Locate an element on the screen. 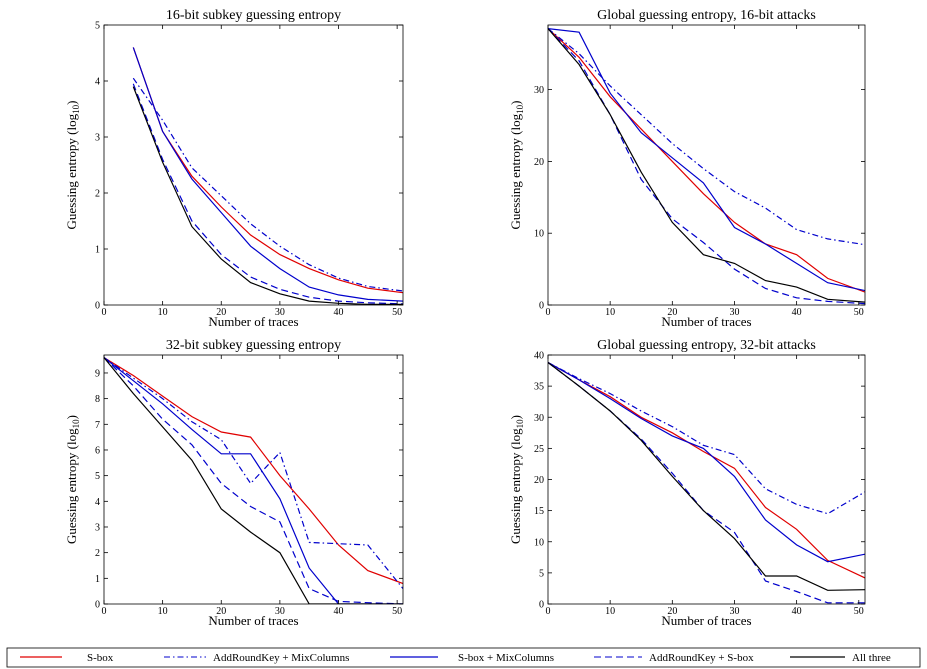 The height and width of the screenshot is (669, 927). y-tick-label: 35 is located at coordinates (539, 387).